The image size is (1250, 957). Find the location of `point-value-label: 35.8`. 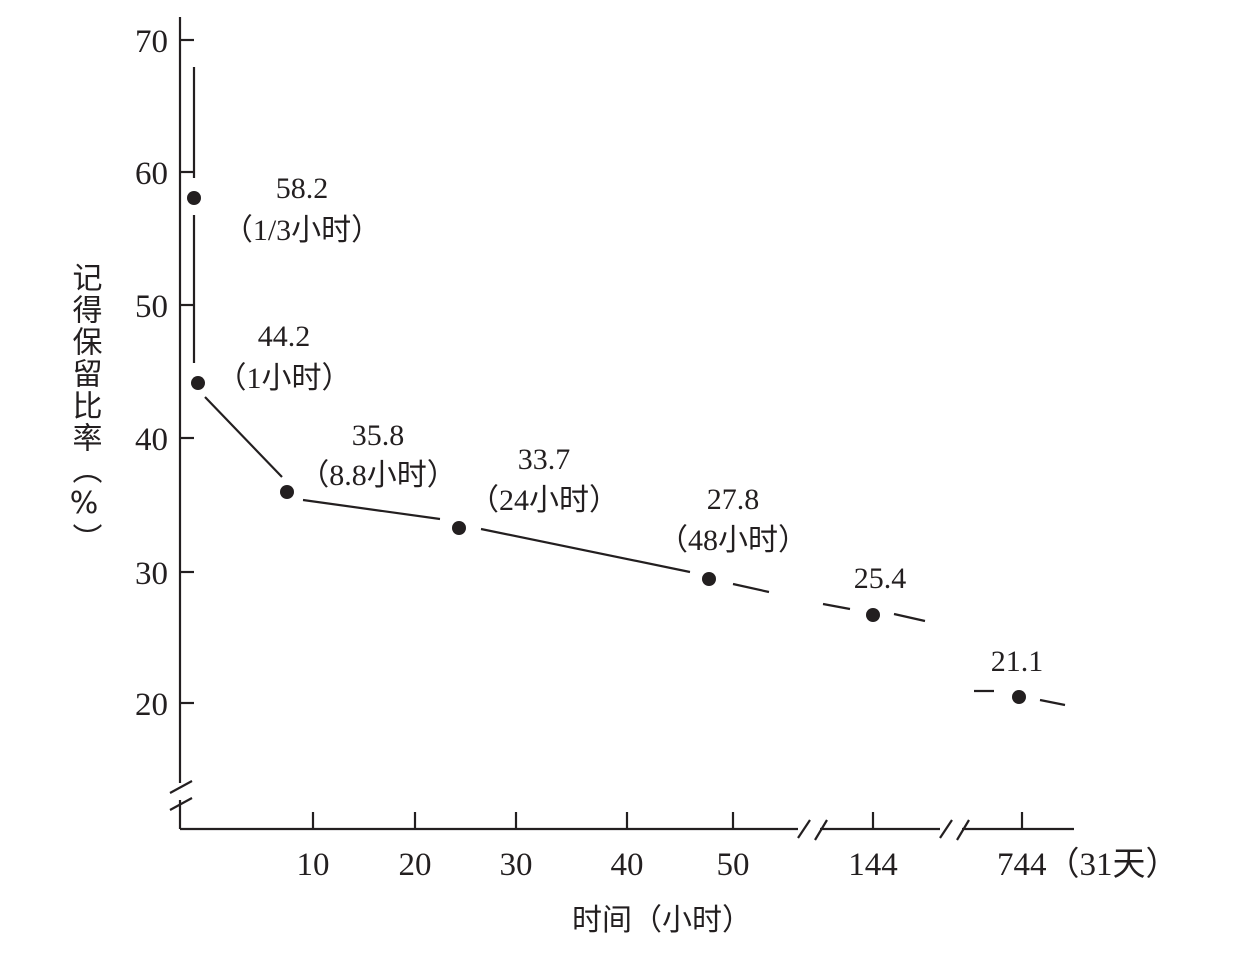

point-value-label: 35.8 is located at coordinates (378, 435).